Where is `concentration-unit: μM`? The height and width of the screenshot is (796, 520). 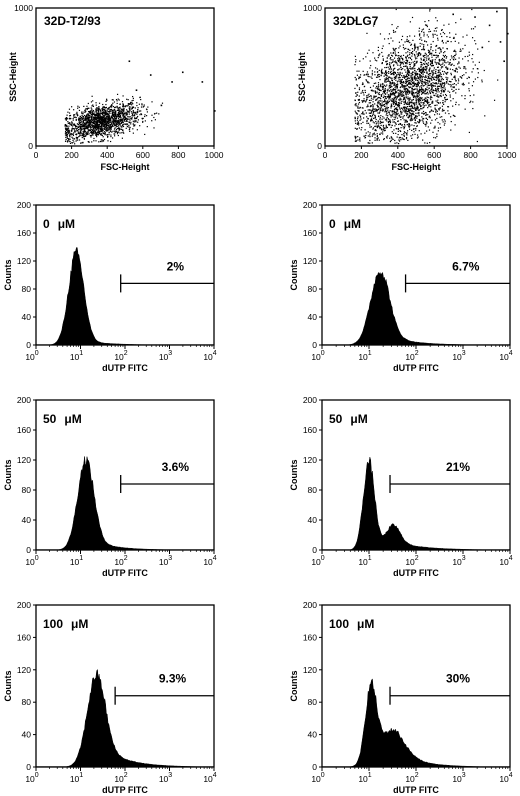
concentration-unit: μM is located at coordinates (79, 624).